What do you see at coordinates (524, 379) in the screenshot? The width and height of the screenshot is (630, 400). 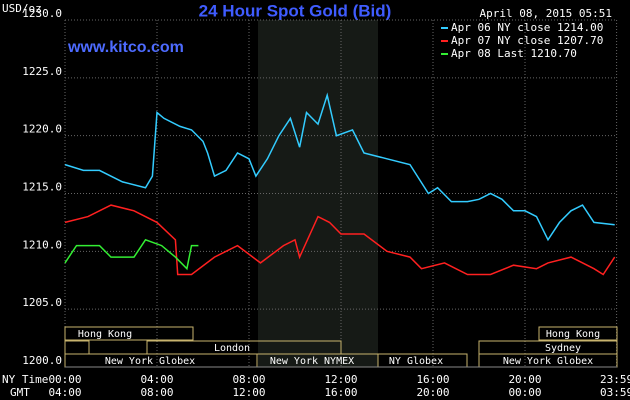 I see `x-tick-label: 20:00` at bounding box center [524, 379].